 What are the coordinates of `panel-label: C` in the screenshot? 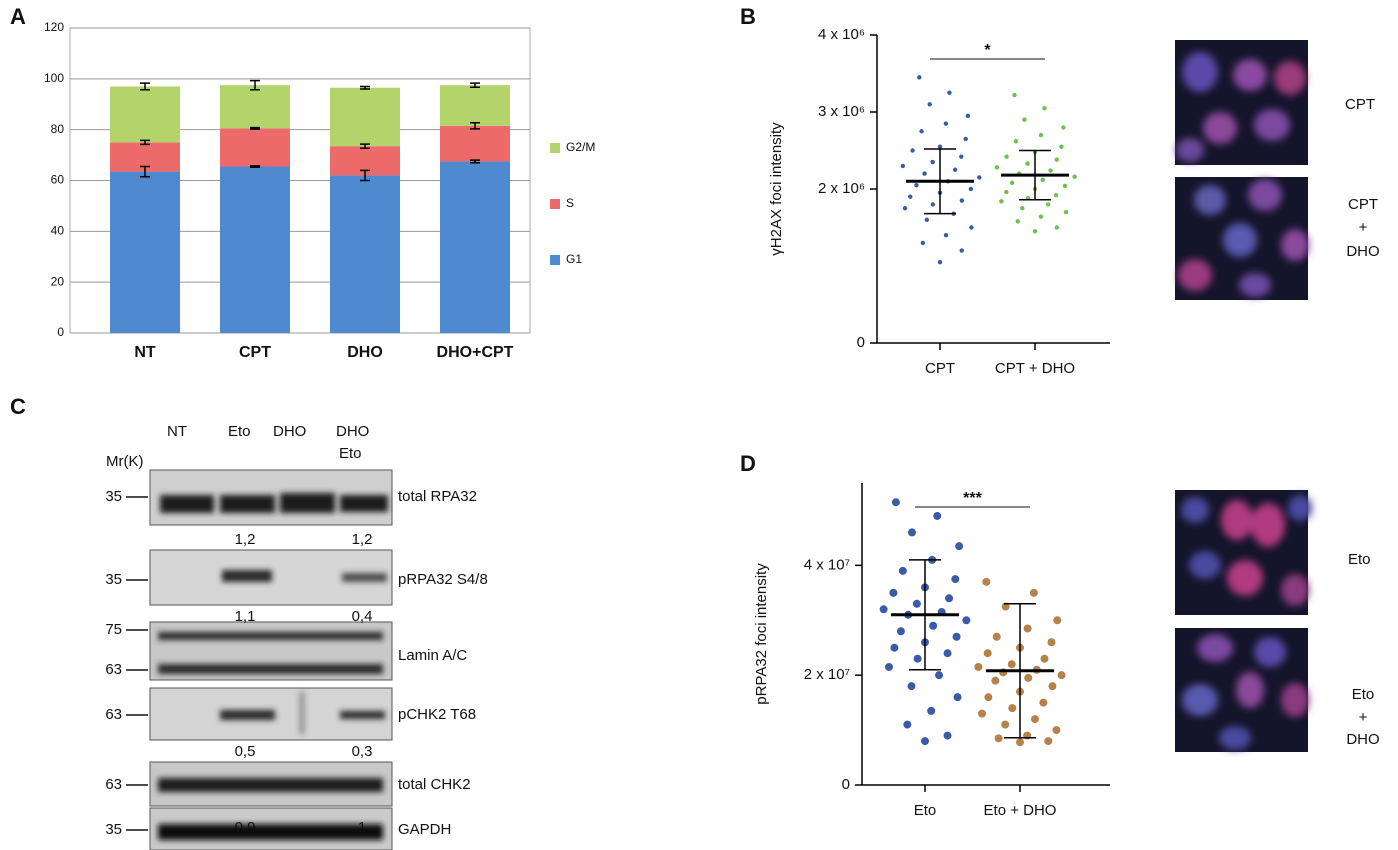 It's located at (18, 406).